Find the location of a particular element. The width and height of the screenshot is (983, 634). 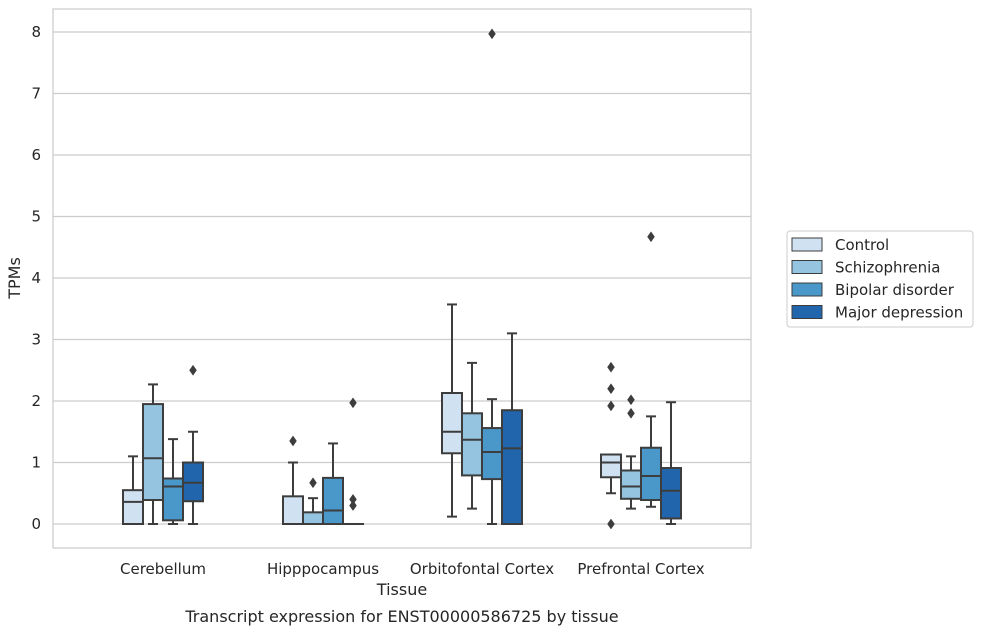

x-tick-label: Cerebellum is located at coordinates (163, 569).